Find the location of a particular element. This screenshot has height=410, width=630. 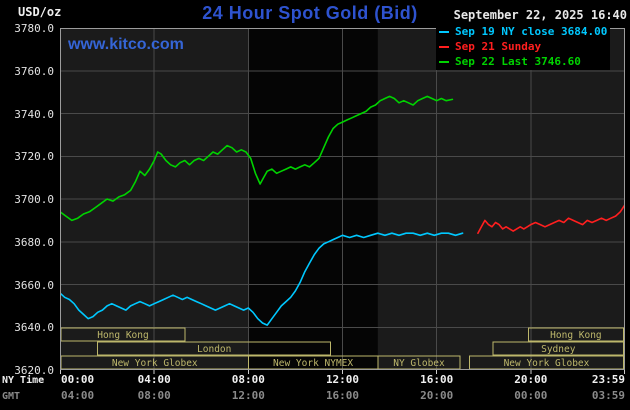

kitco-watermark: www.kitco.com is located at coordinates (126, 44).